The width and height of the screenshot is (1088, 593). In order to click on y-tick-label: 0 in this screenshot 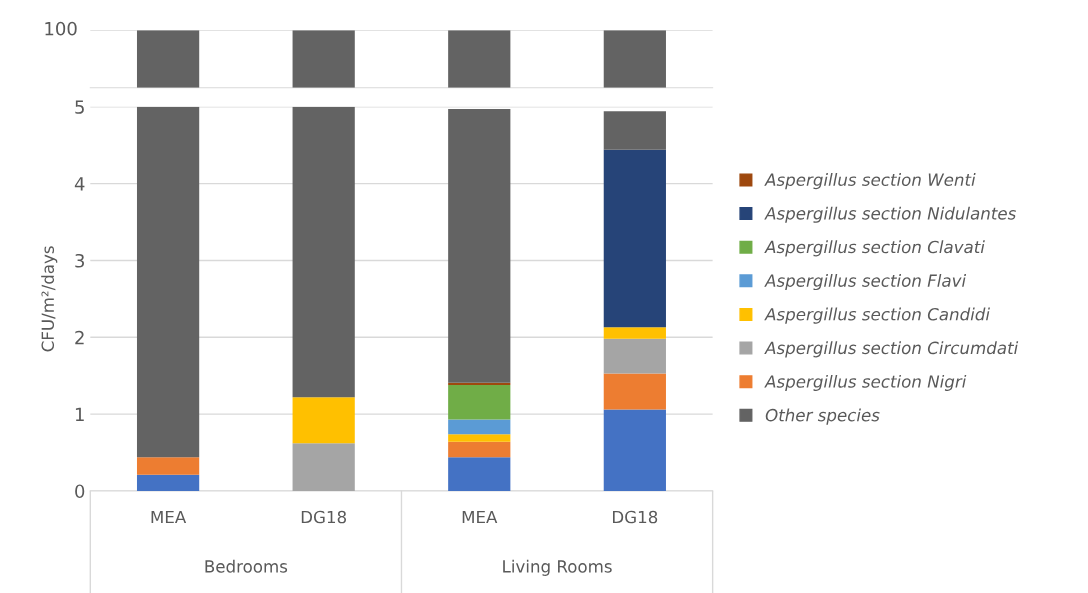, I will do `click(80, 491)`.